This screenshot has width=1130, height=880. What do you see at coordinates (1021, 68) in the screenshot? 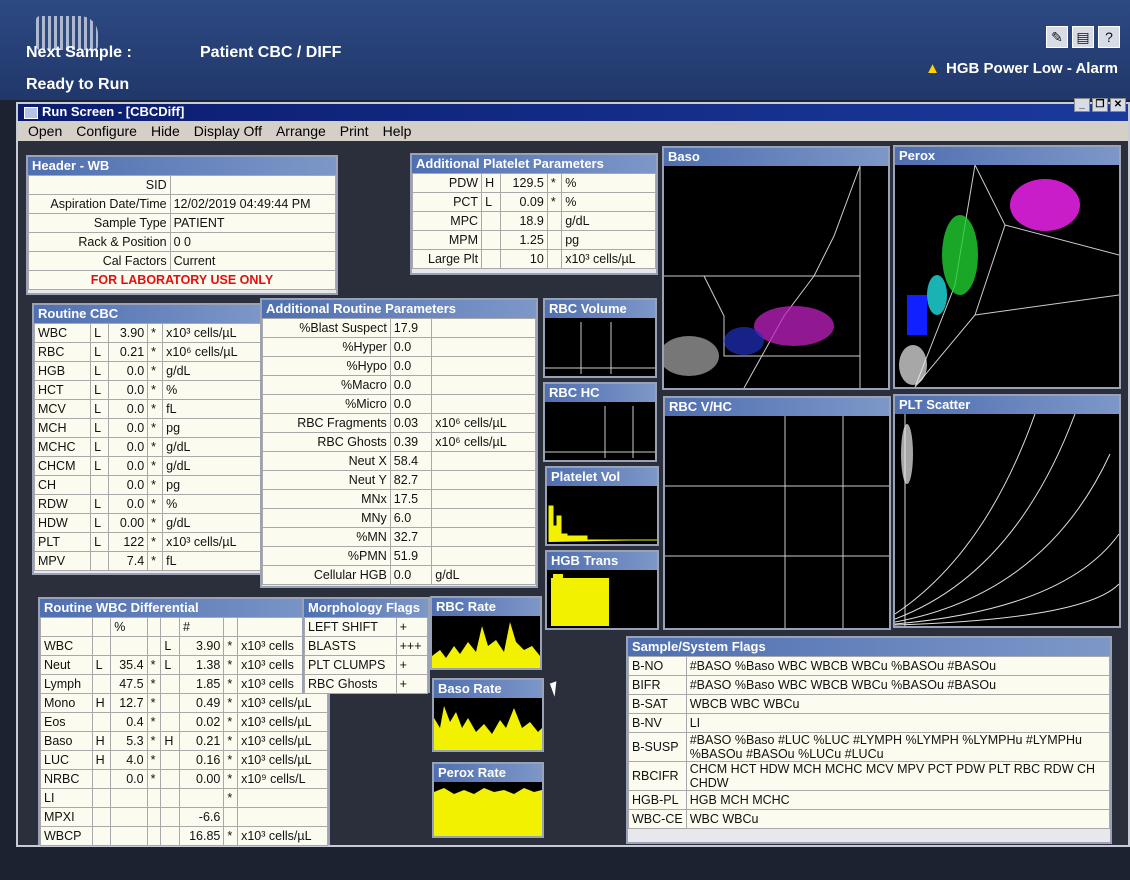
I see `alarm-indicator: ▲ HGB Power Low - Alarm` at bounding box center [1021, 68].